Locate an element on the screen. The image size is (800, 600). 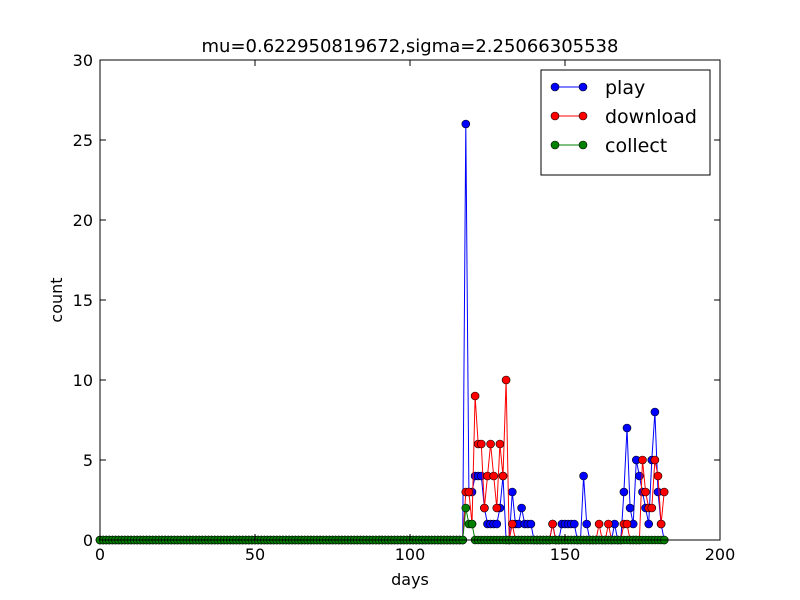
legend: play download collect is located at coordinates (625, 122).